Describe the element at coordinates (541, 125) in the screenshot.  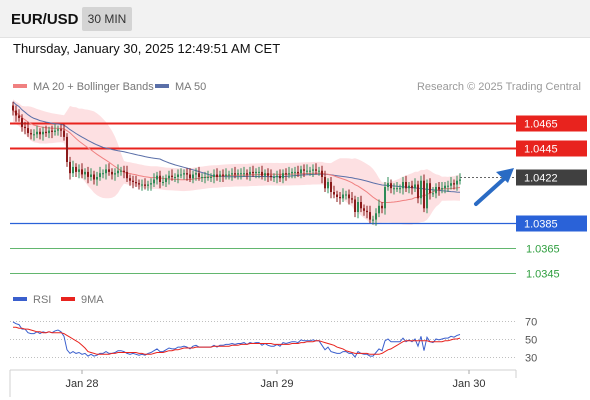
I see `resistance-level-label: 1.0465` at that location.